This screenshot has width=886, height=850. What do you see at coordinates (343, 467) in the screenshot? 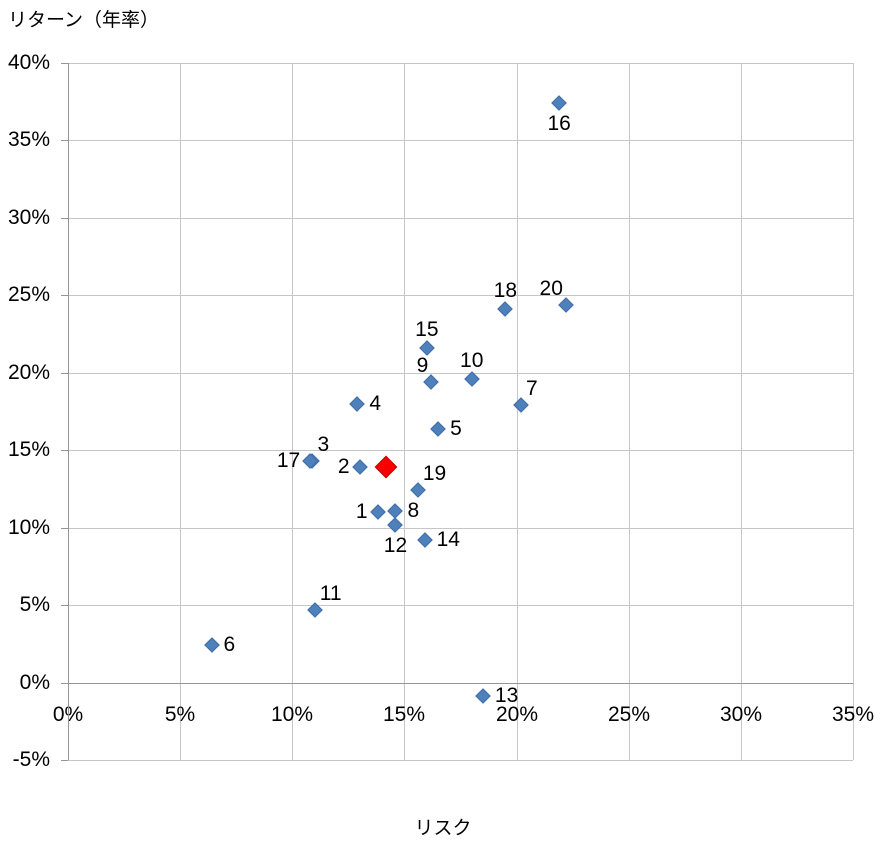
I see `data-point-label-2: 2` at bounding box center [343, 467].